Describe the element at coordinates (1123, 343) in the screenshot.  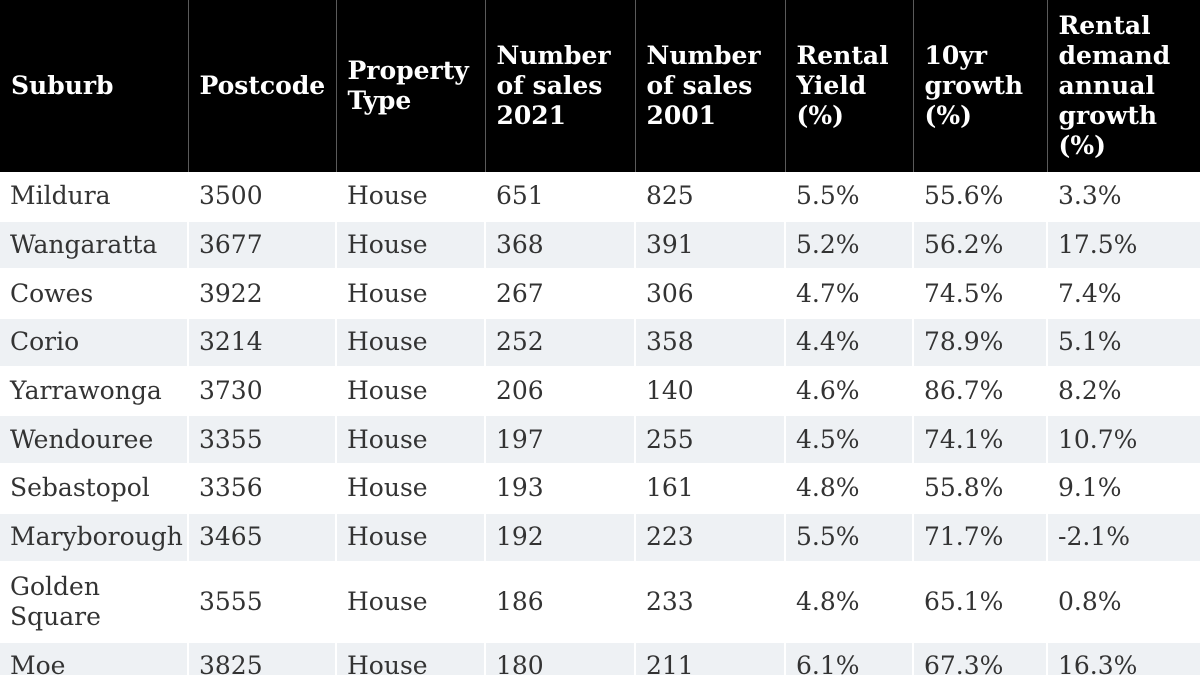
I see `cell-rental-demand-growth: 5.1%` at that location.